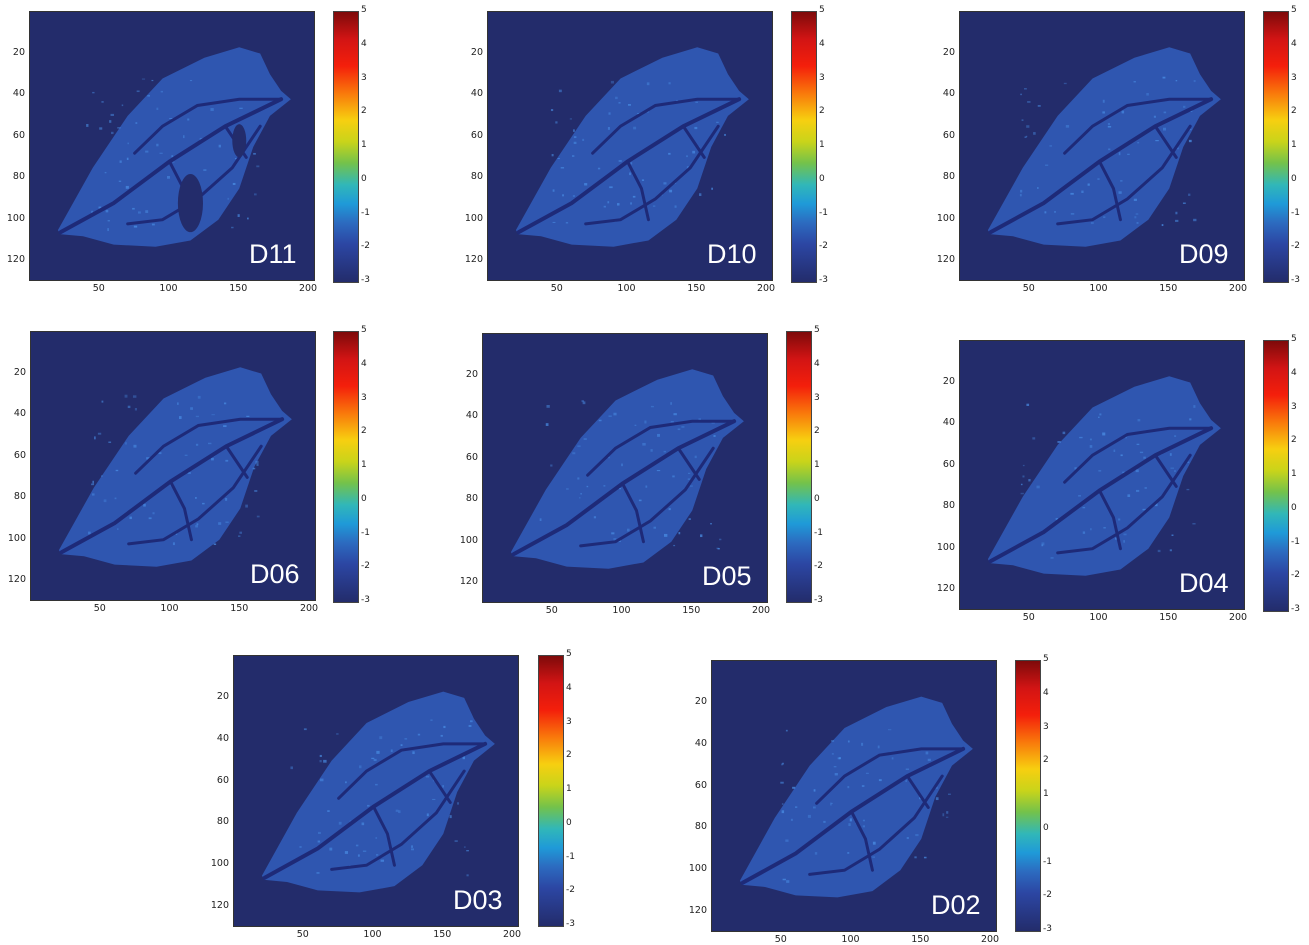  I want to click on colorbar-tick-label: 1, so click(822, 145).